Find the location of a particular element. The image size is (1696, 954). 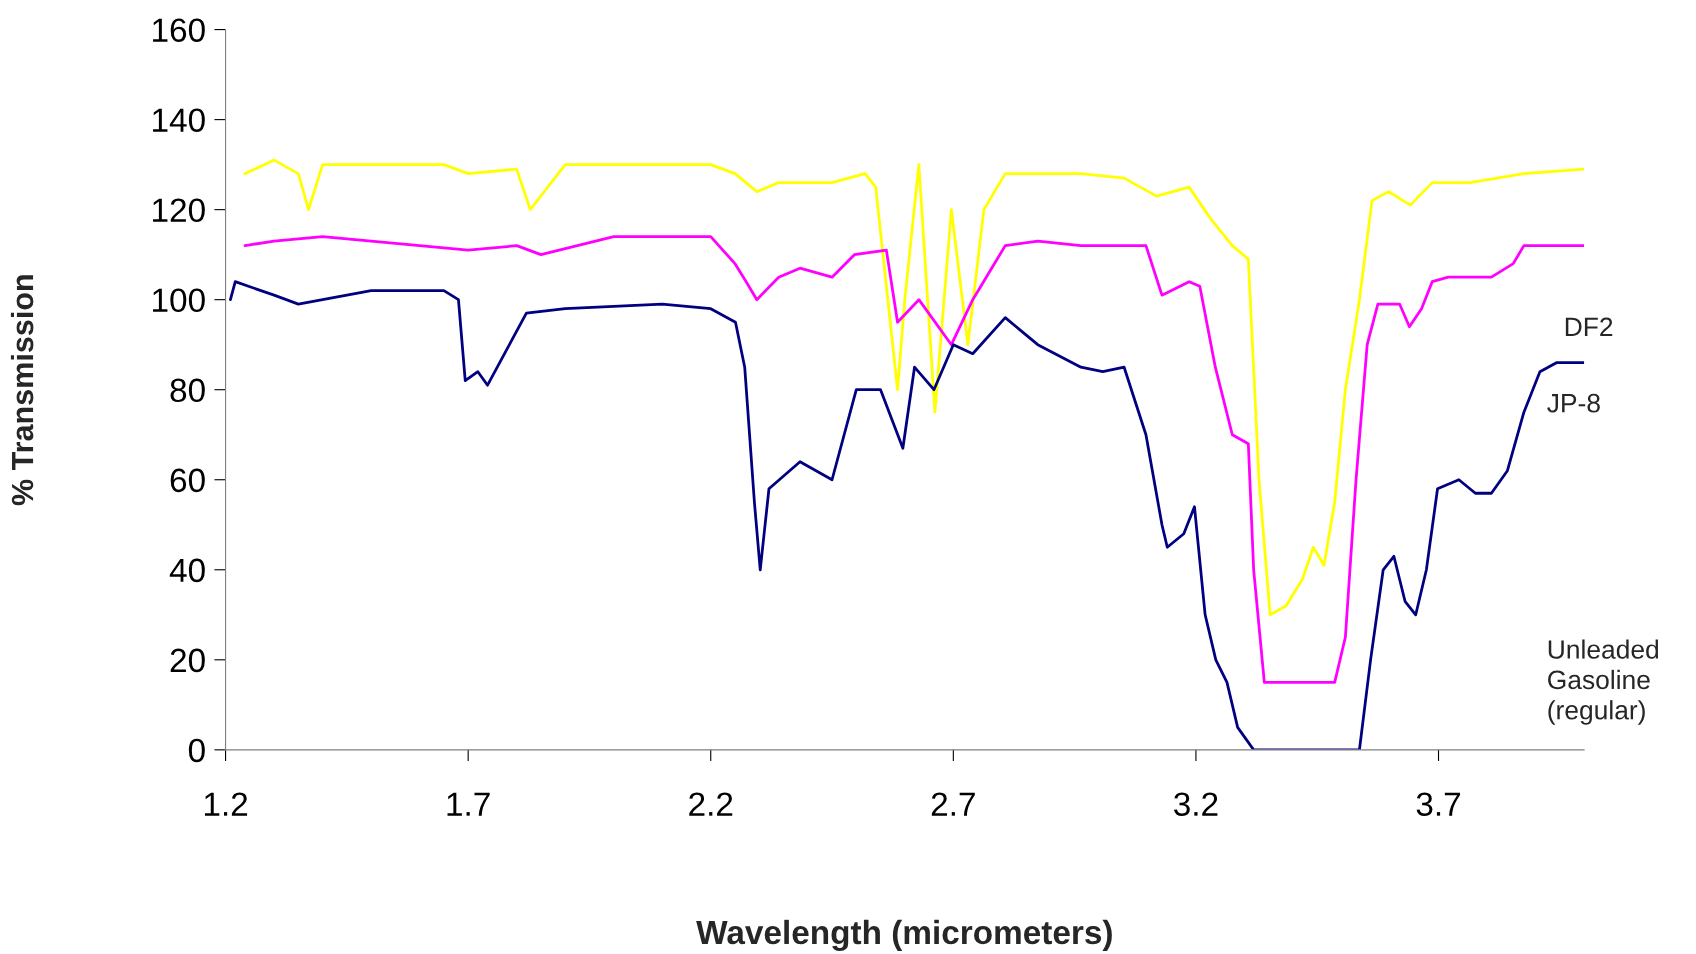

y-tick-label: 100 is located at coordinates (179, 300).